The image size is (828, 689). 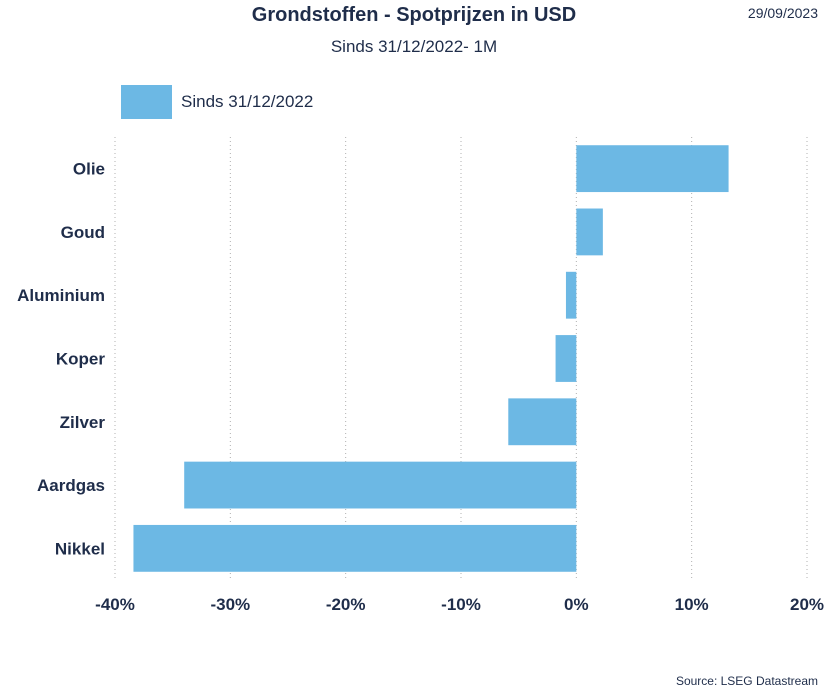 What do you see at coordinates (81, 359) in the screenshot?
I see `category-label: Koper` at bounding box center [81, 359].